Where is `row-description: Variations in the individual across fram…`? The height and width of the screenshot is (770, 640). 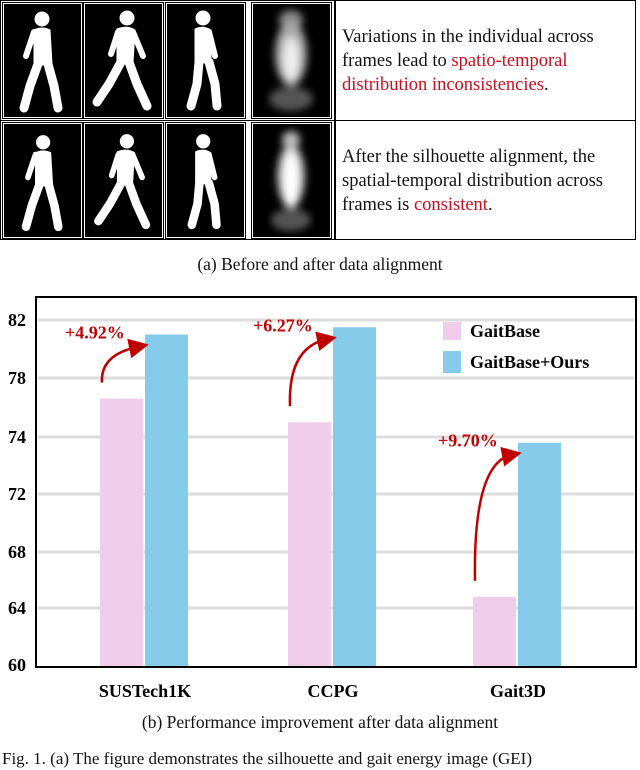 row-description: Variations in the individual across fram… is located at coordinates (484, 60).